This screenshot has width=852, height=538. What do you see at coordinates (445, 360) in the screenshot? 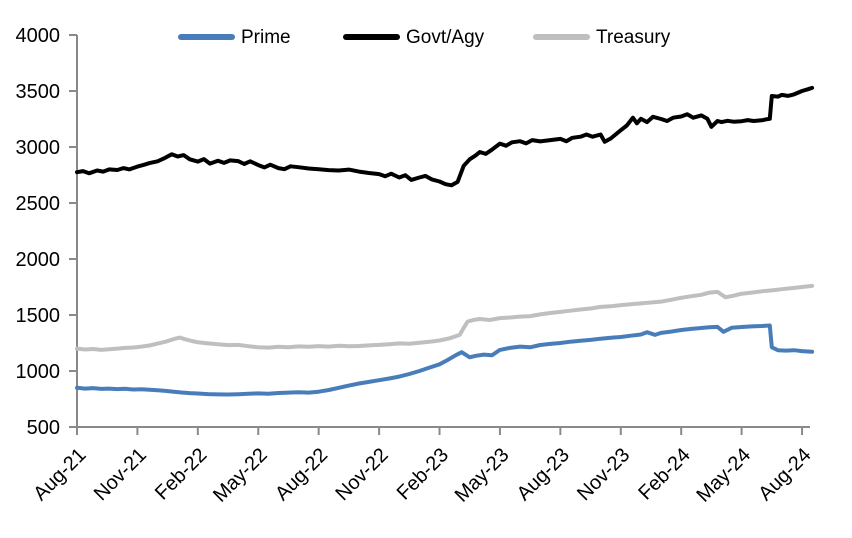
I see `series-line-prime` at bounding box center [445, 360].